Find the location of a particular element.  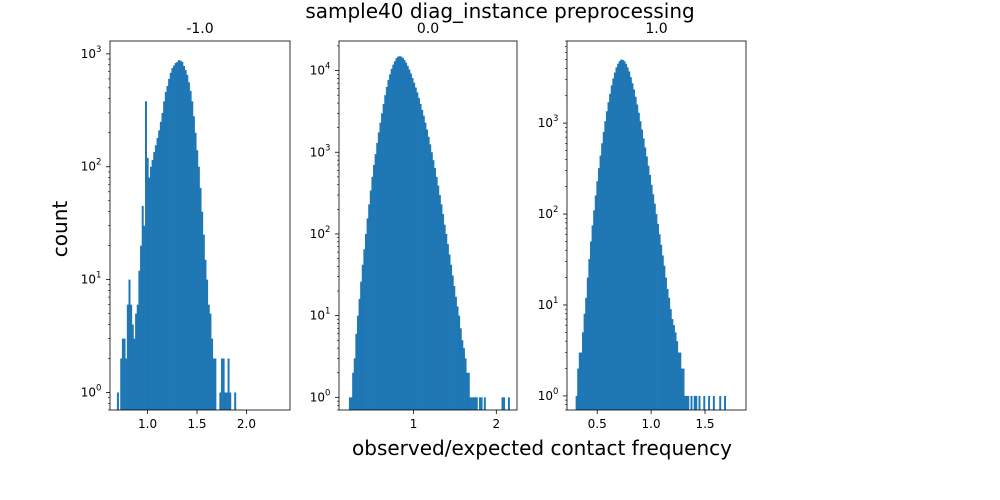

histogram-bars is located at coordinates (429, 233).